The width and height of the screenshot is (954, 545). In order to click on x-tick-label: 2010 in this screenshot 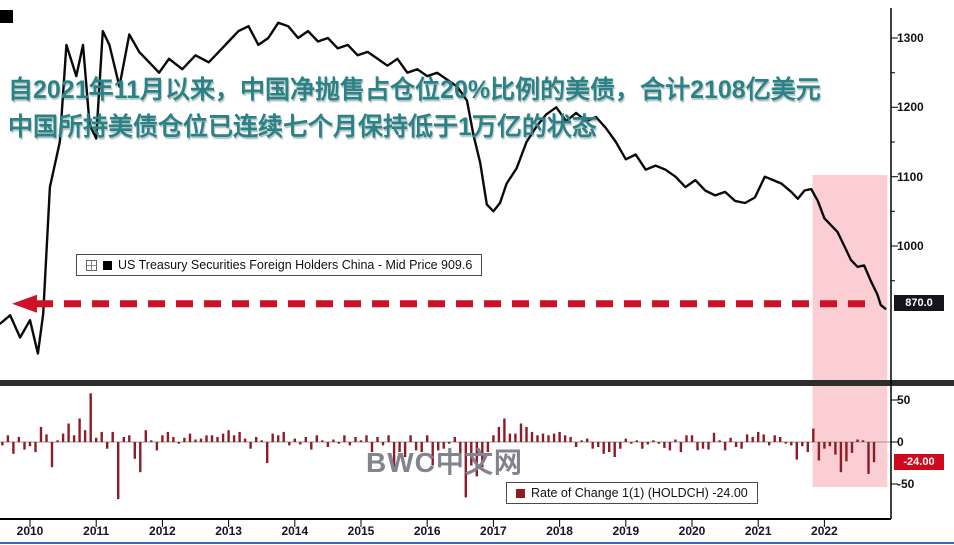, I will do `click(30, 531)`.